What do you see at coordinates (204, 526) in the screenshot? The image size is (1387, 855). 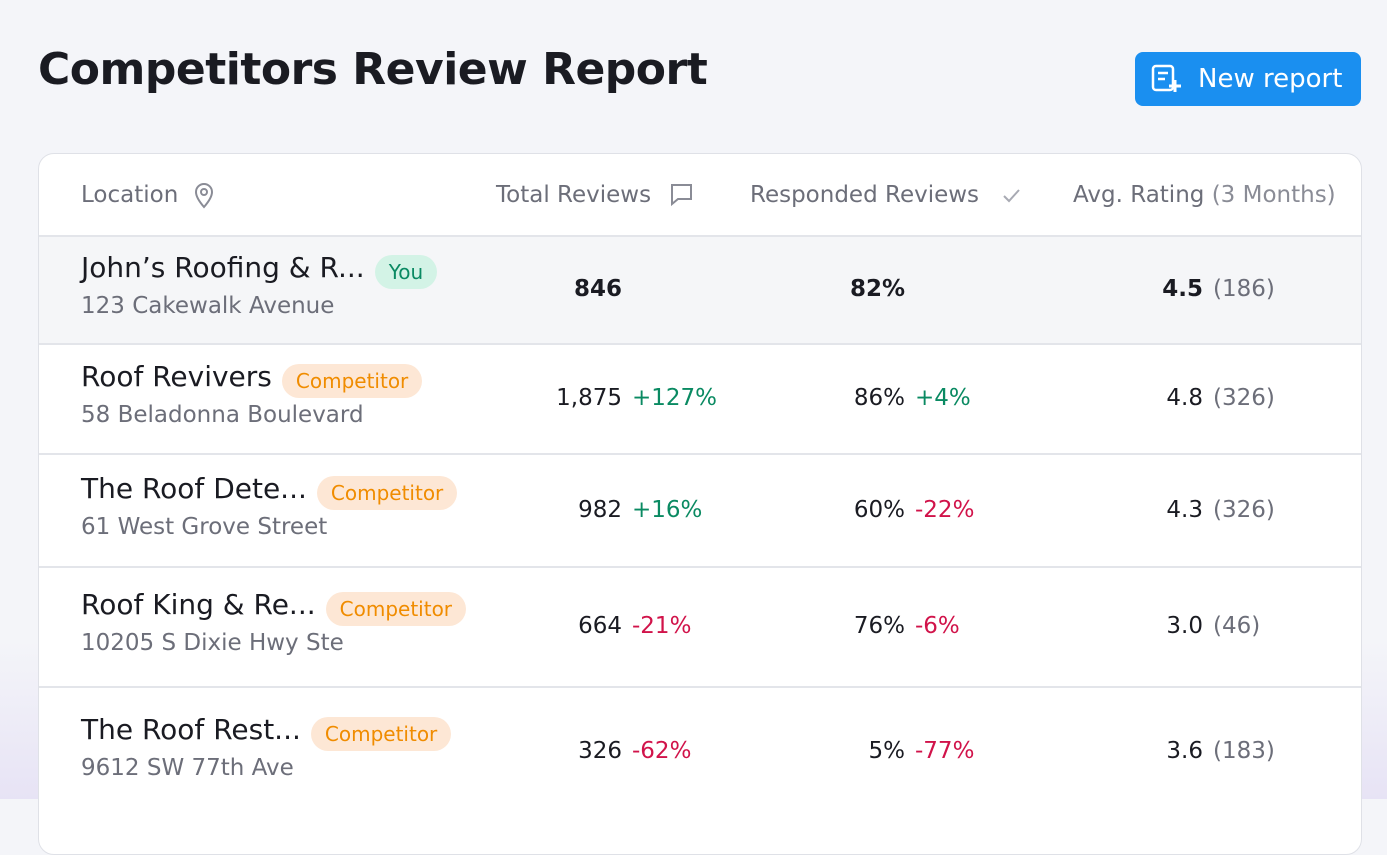 I see `location-address: 61 West Grove Street` at bounding box center [204, 526].